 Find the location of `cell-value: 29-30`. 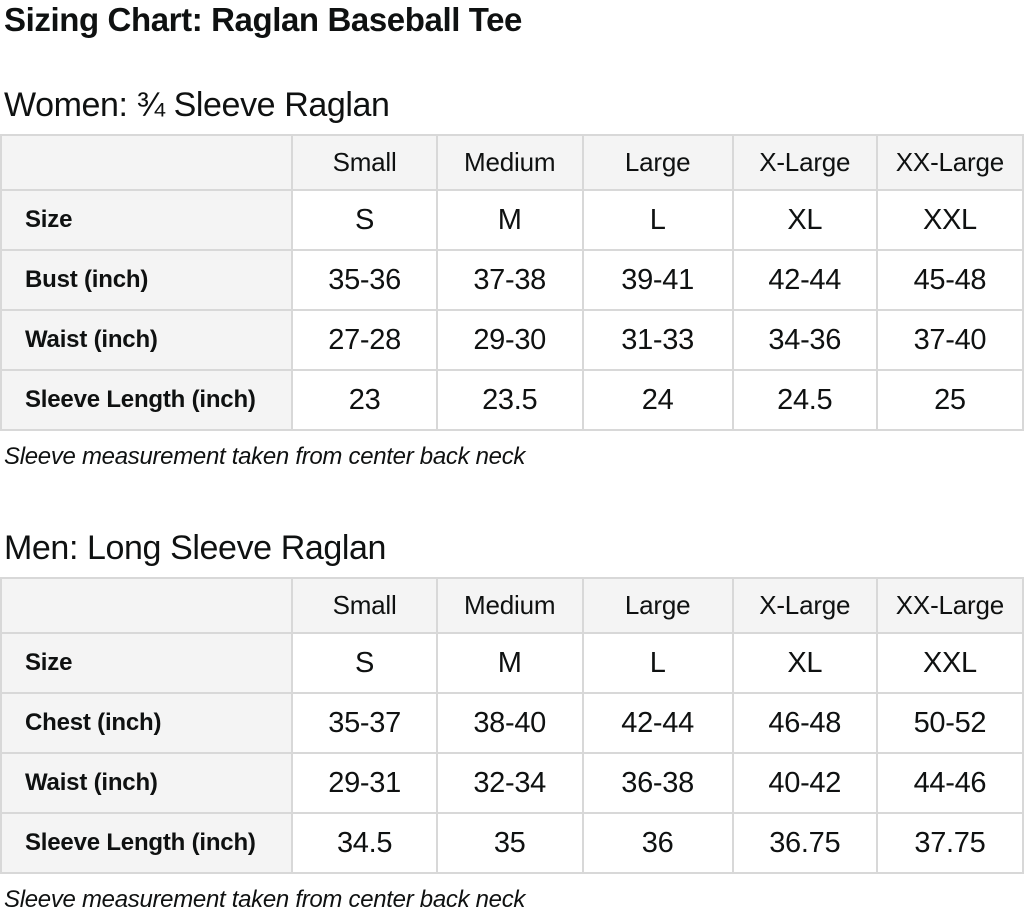

cell-value: 29-30 is located at coordinates (509, 340).